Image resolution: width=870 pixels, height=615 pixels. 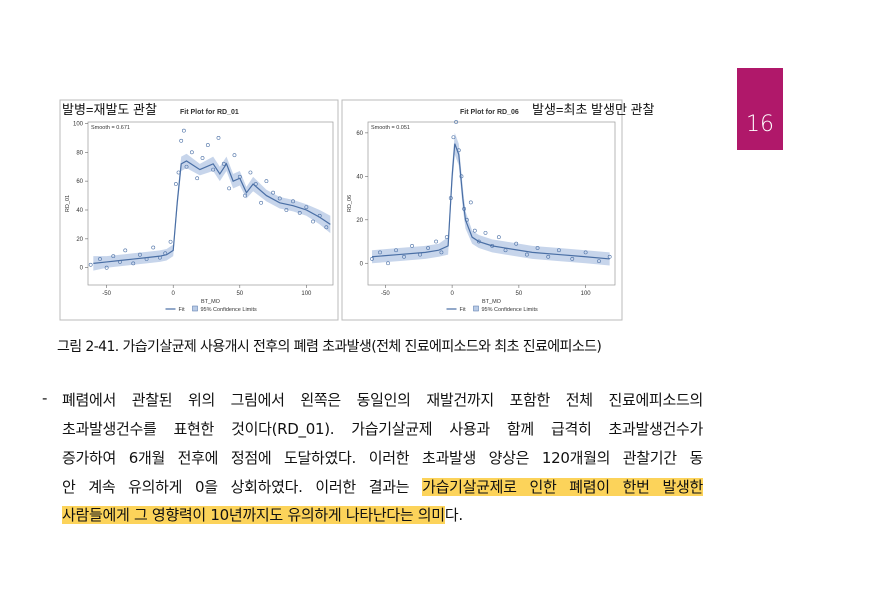 What do you see at coordinates (79, 153) in the screenshot?
I see `y-tick-label: 80` at bounding box center [79, 153].